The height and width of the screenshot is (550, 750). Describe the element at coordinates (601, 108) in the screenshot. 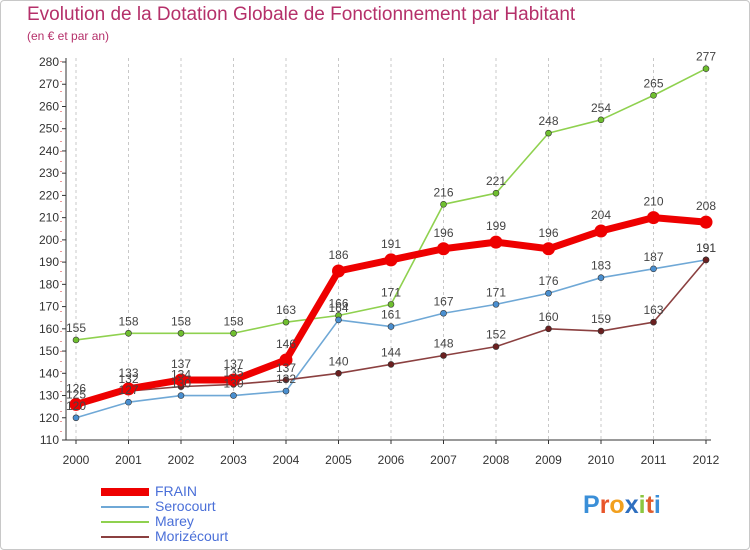

I see `data-label-marey-2010: 254` at that location.